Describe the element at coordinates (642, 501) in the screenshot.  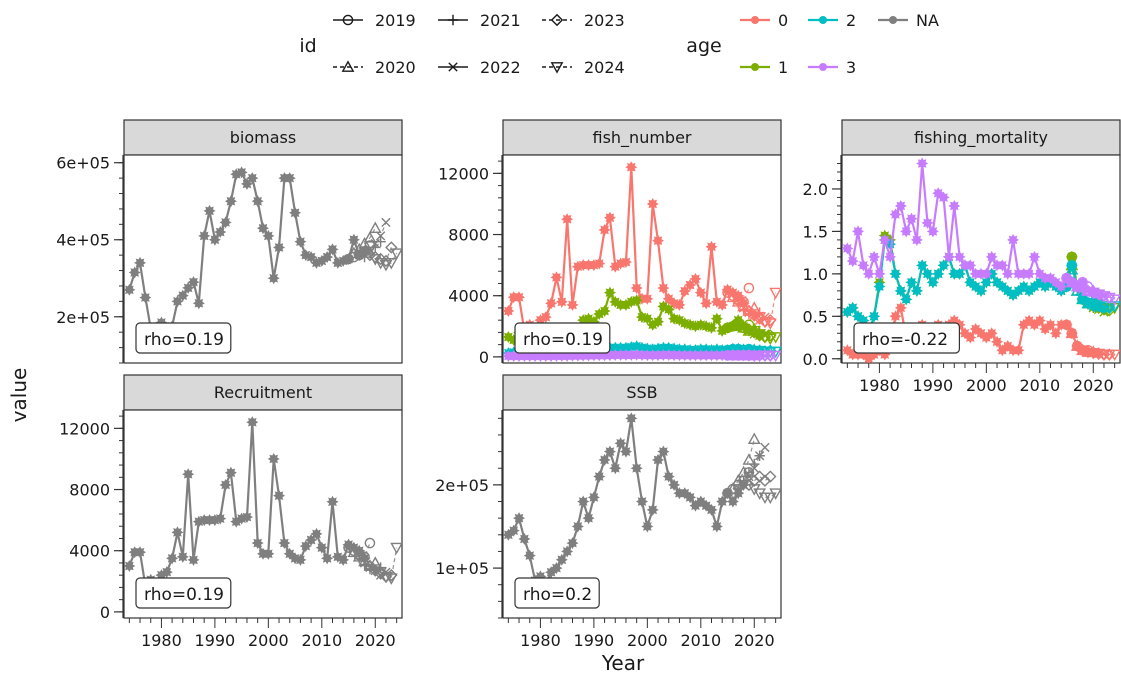
I see `series-age-NA` at that location.